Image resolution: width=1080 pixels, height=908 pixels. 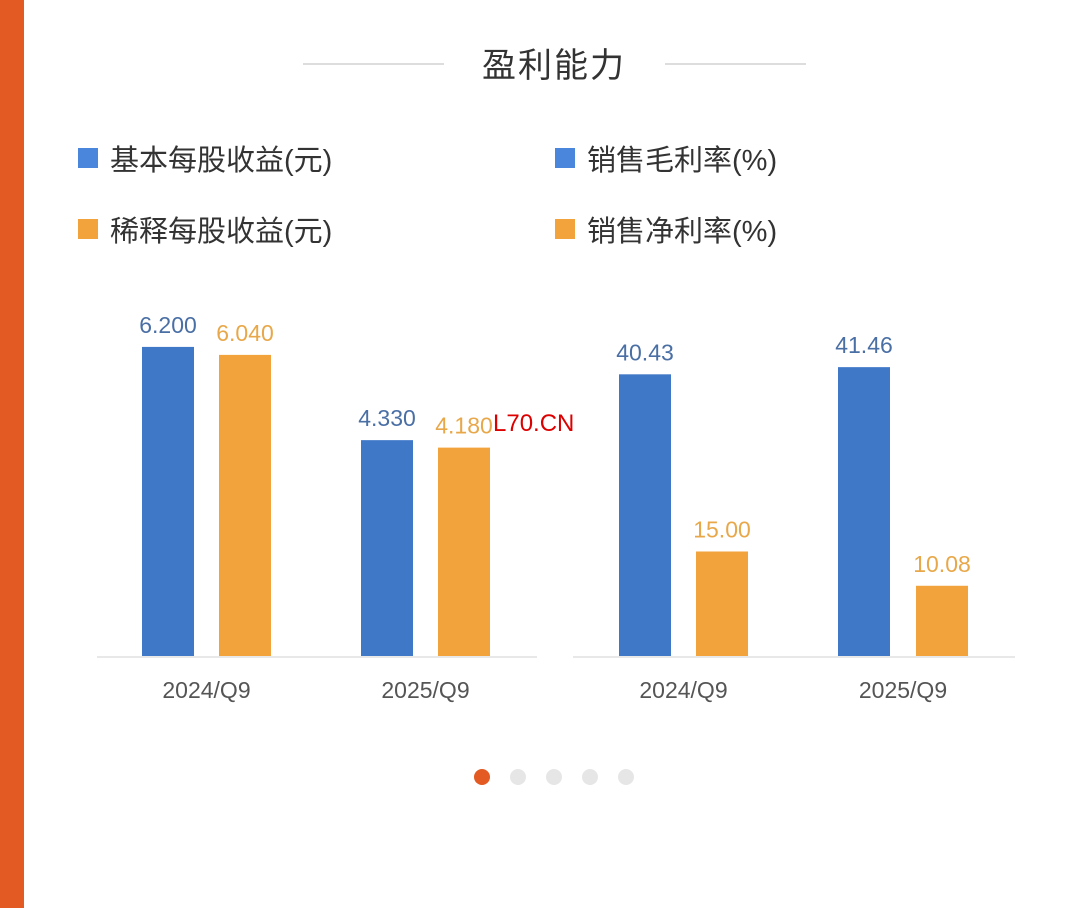 What do you see at coordinates (464, 426) in the screenshot?
I see `data-label: 4.180` at bounding box center [464, 426].